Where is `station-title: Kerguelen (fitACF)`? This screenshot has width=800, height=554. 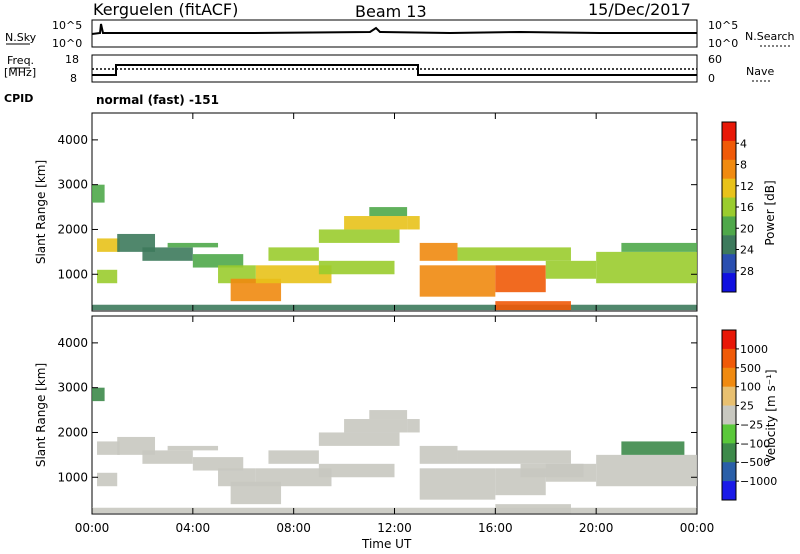
station-title: Kerguelen (fitACF) is located at coordinates (166, 9).